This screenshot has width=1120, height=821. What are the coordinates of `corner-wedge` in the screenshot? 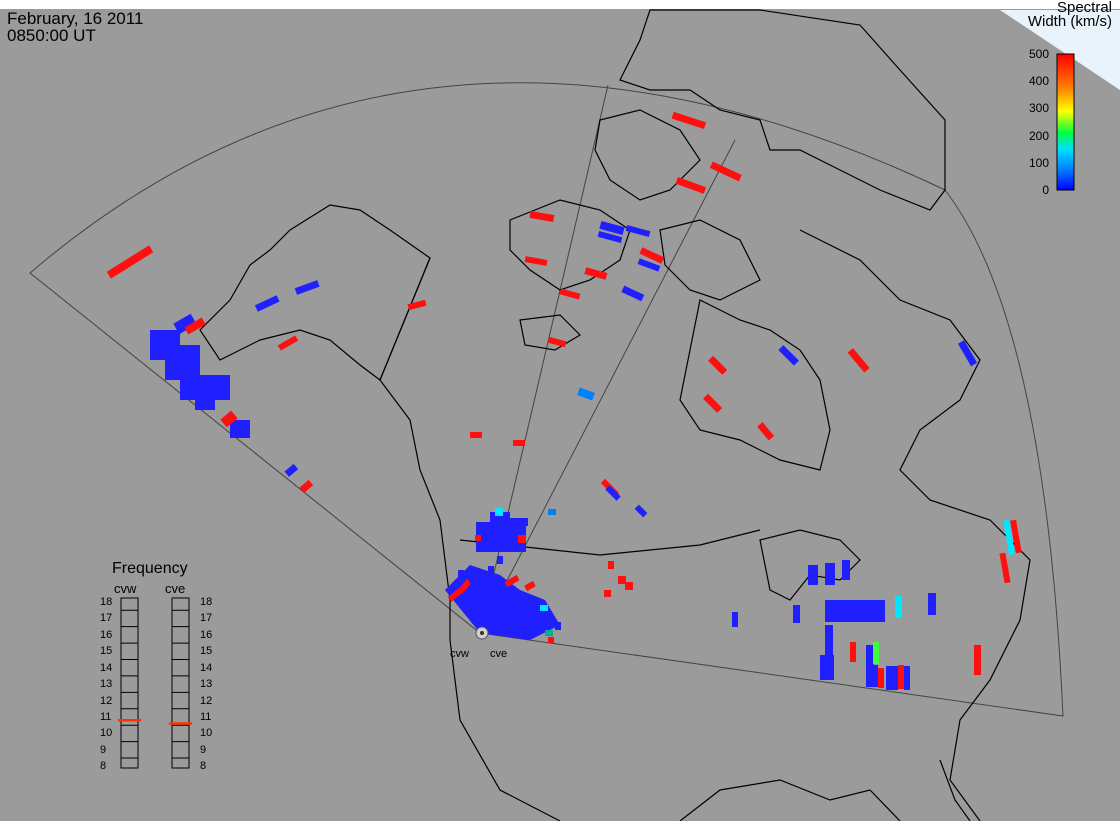 It's located at (1060, 50).